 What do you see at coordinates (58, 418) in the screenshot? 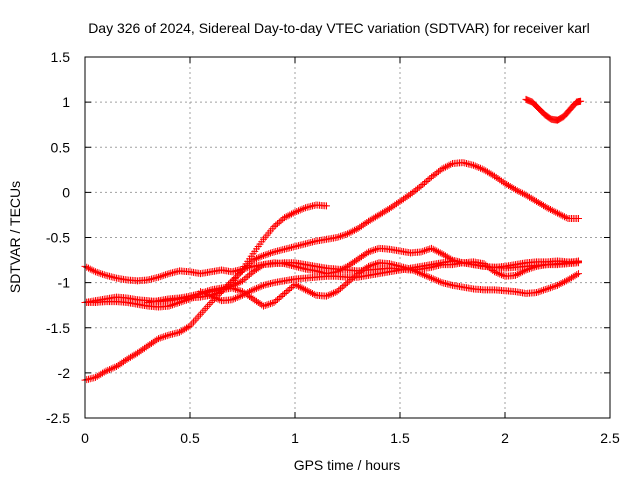
I see `y-tick-label: -2.5` at bounding box center [58, 418].